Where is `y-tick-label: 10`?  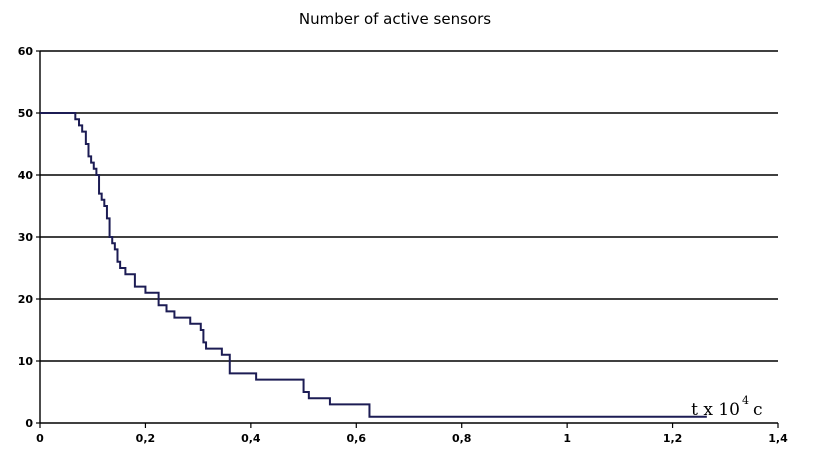 y-tick-label: 10 is located at coordinates (26, 361).